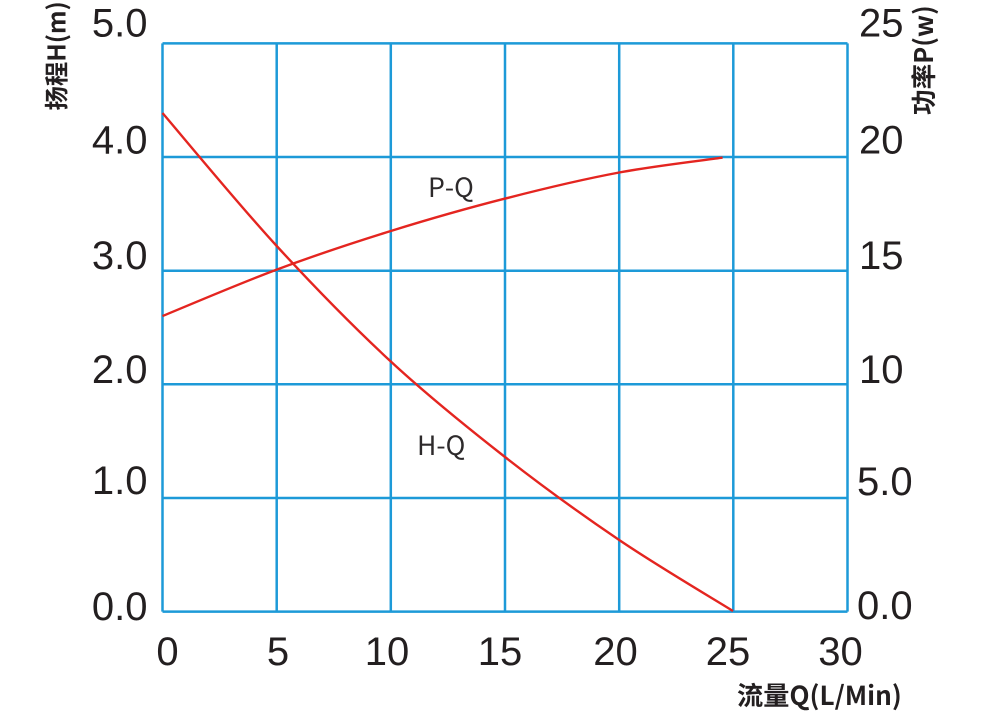 The width and height of the screenshot is (1000, 718). Describe the element at coordinates (120, 256) in the screenshot. I see `svg-text: 3.0` at that location.